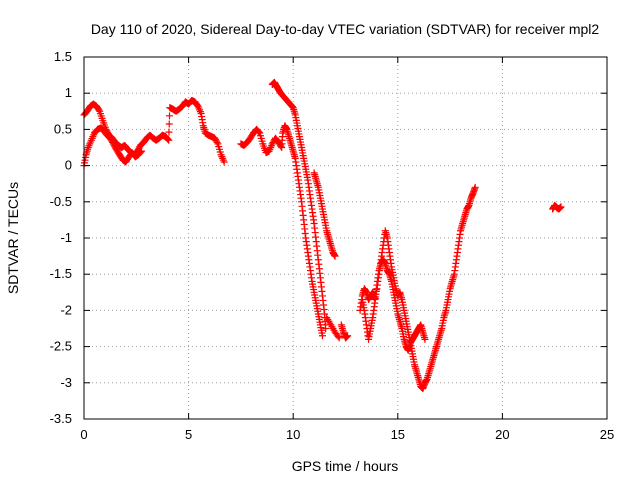  What do you see at coordinates (66, 382) in the screenshot?
I see `y-tick-label: -3` at bounding box center [66, 382].